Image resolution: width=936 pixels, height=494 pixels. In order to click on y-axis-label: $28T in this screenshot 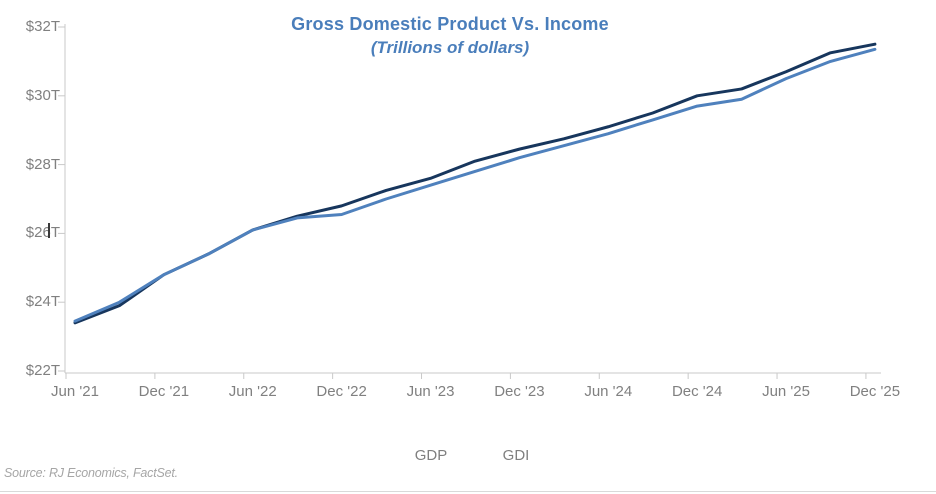, I will do `click(42, 164)`.